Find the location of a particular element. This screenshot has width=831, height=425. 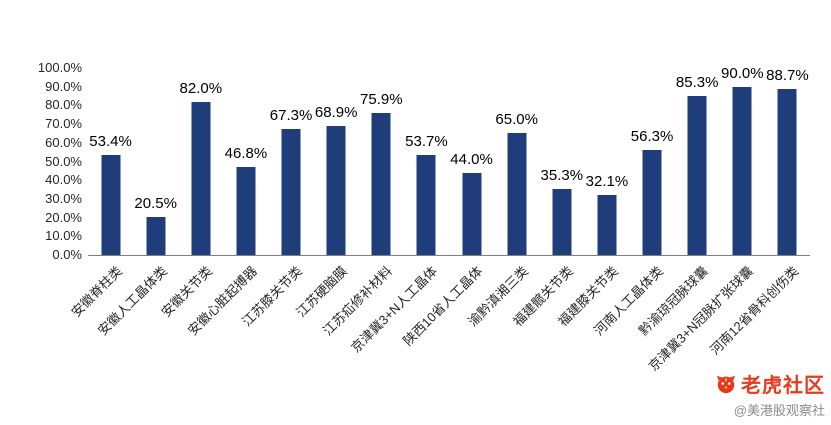

bar-slot: 32.1% is located at coordinates (606, 161).